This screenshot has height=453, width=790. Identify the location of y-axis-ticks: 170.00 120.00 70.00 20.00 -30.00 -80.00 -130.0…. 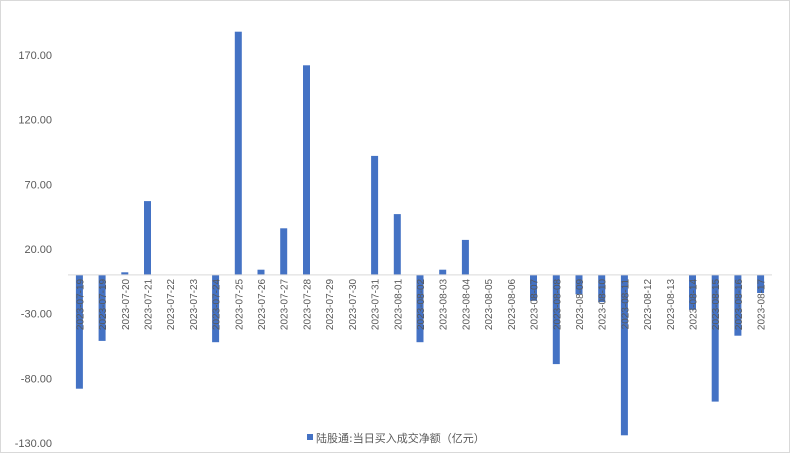
(33, 250).